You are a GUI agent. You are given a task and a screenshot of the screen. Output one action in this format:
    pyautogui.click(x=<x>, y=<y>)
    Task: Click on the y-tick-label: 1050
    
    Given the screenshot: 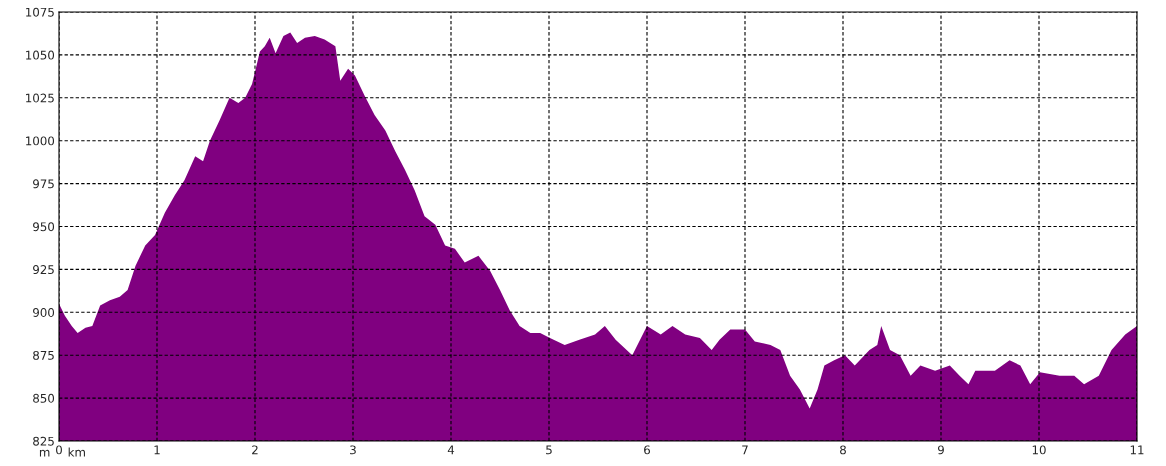 What is the action you would take?
    pyautogui.click(x=40, y=55)
    